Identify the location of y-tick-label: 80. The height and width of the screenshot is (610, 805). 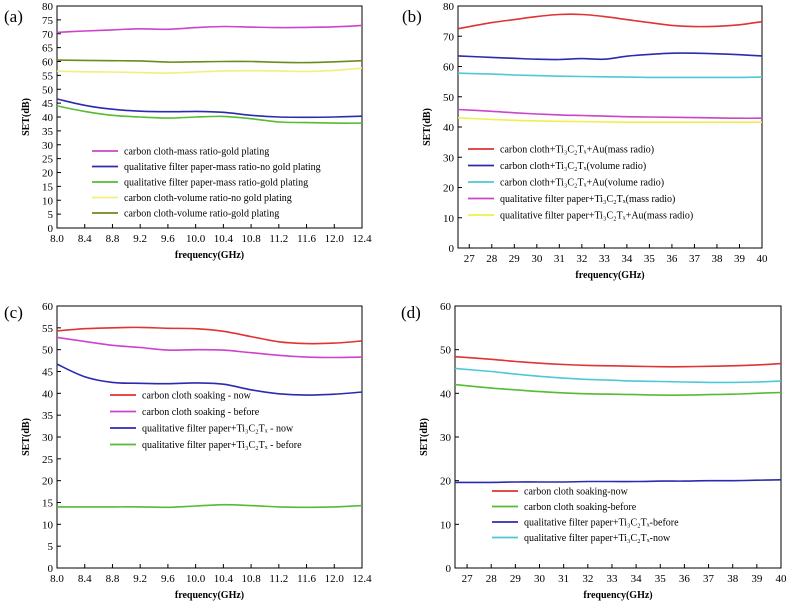
(48, 7).